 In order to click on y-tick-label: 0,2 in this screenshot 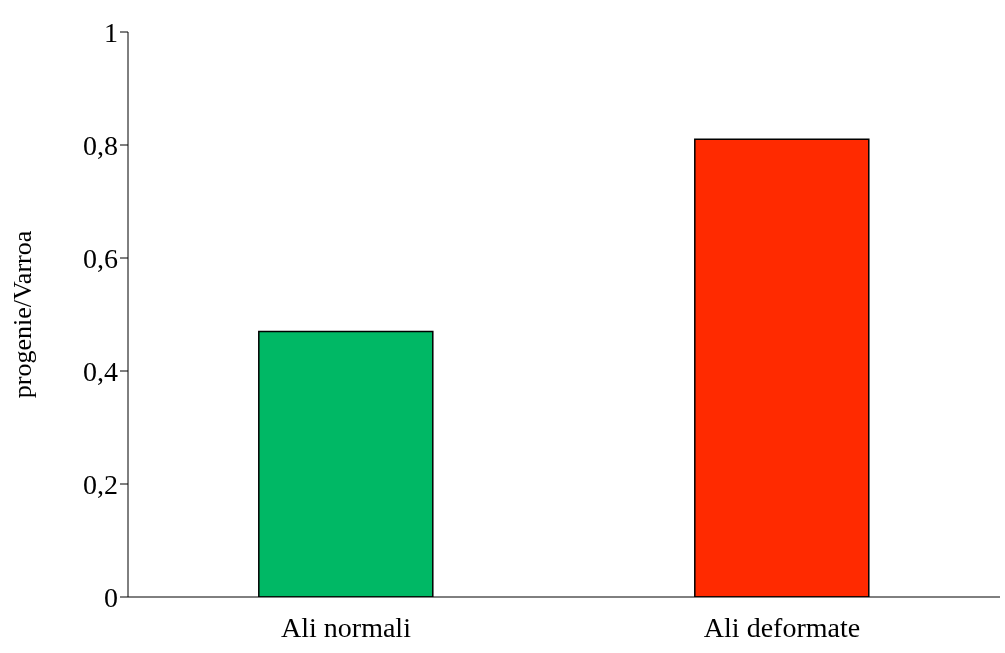, I will do `click(100, 484)`.